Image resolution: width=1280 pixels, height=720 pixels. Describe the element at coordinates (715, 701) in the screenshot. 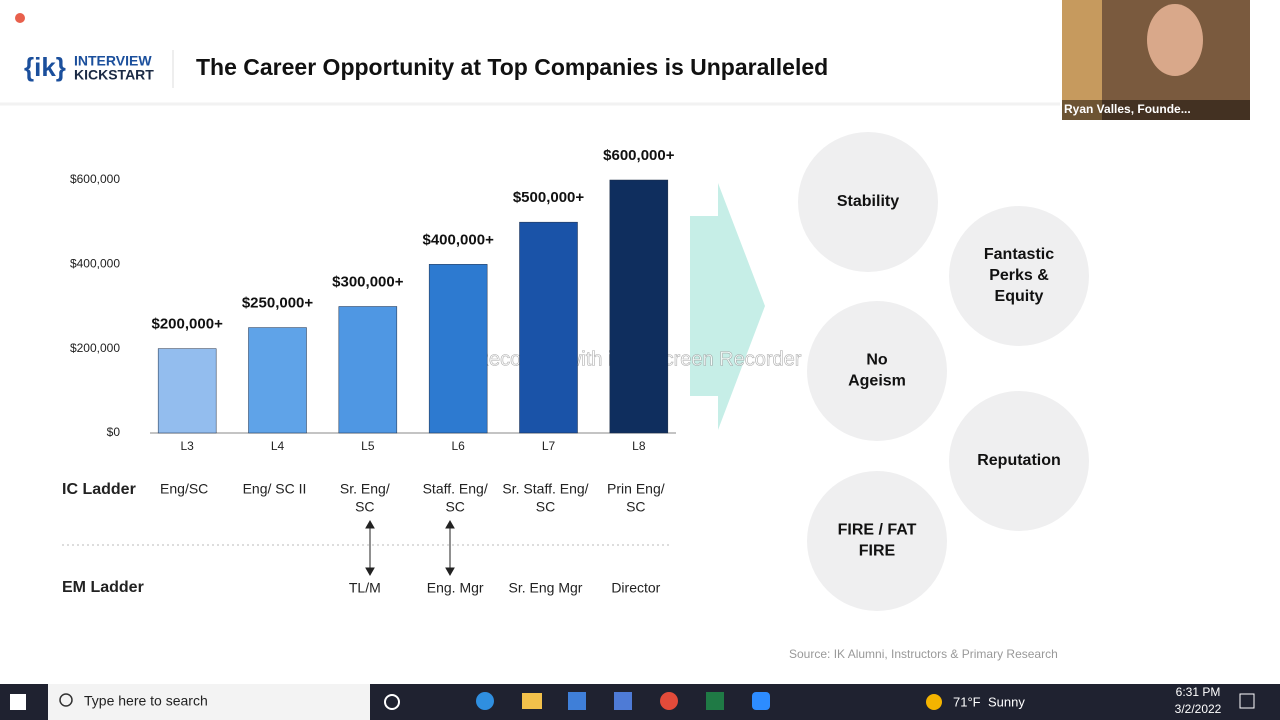

I see `excel-icon` at that location.